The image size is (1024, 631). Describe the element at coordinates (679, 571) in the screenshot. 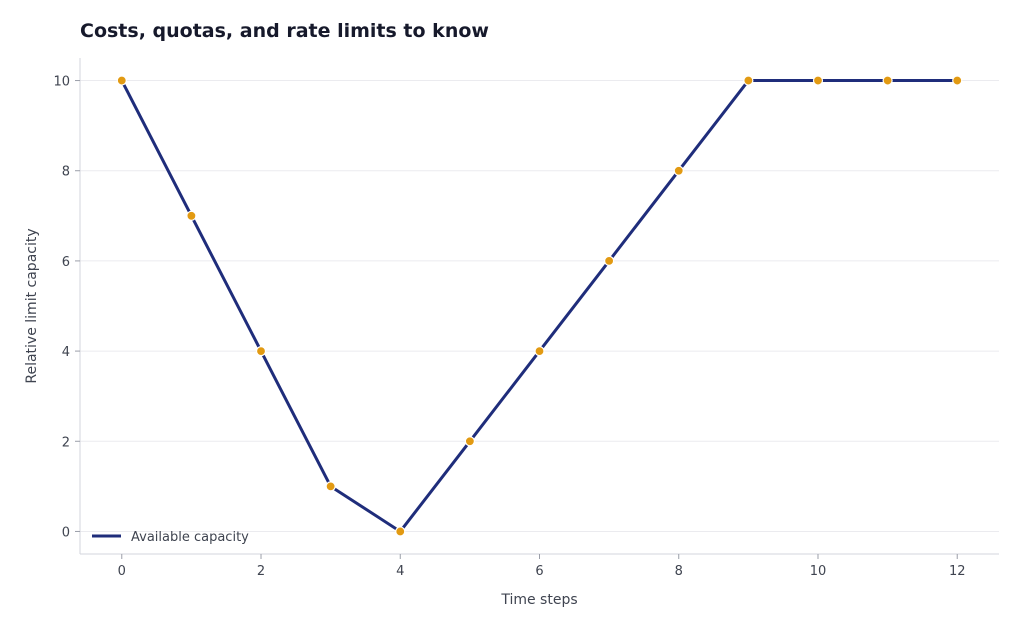

I see `x-tick-label: 8` at that location.